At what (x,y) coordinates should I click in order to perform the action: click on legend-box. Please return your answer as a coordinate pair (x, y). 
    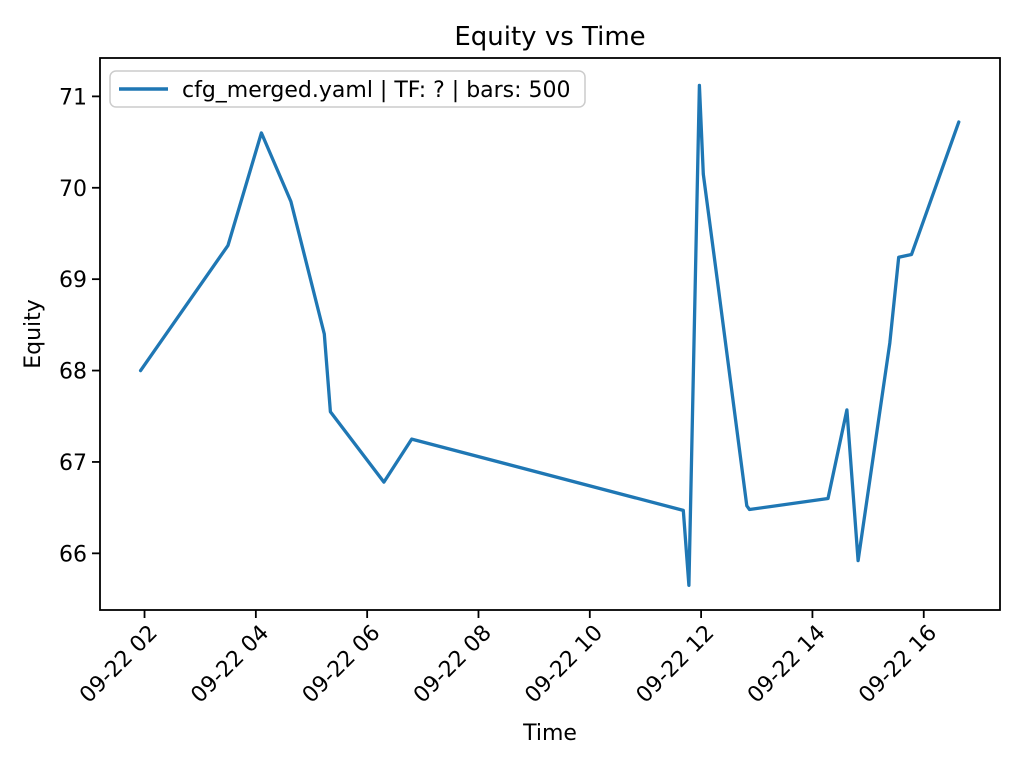
    Looking at the image, I should click on (347, 89).